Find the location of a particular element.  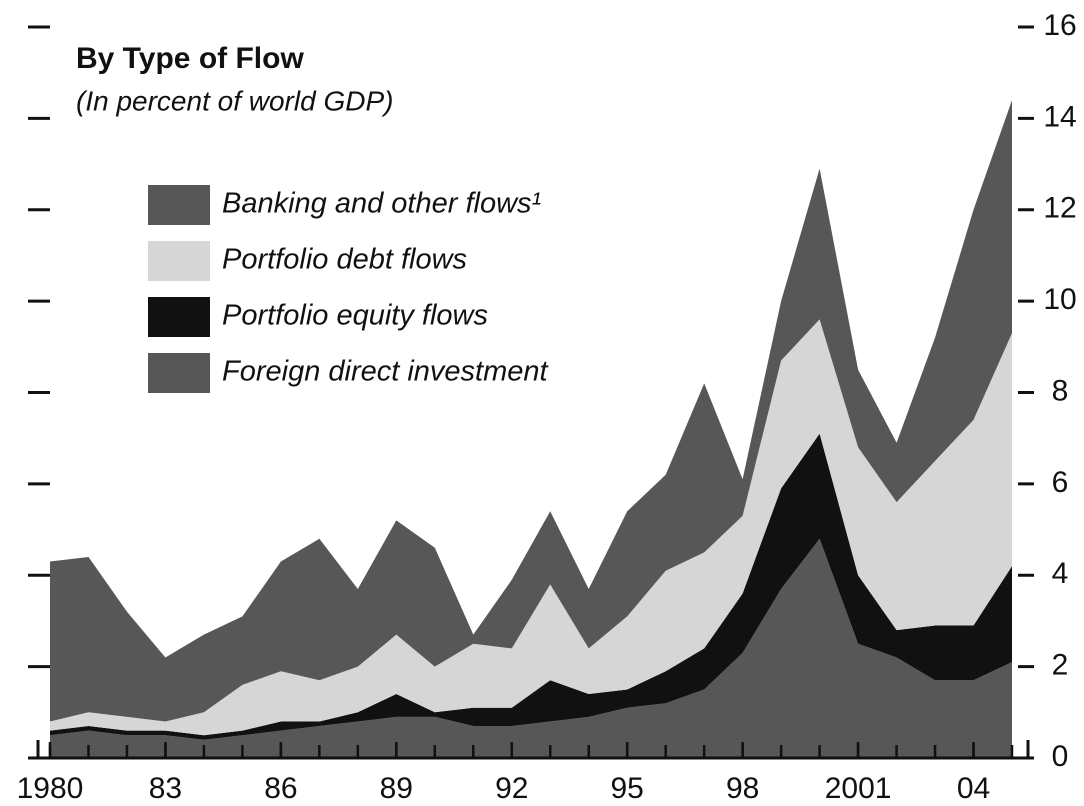

y-tick-label: 8 is located at coordinates (1060, 390).